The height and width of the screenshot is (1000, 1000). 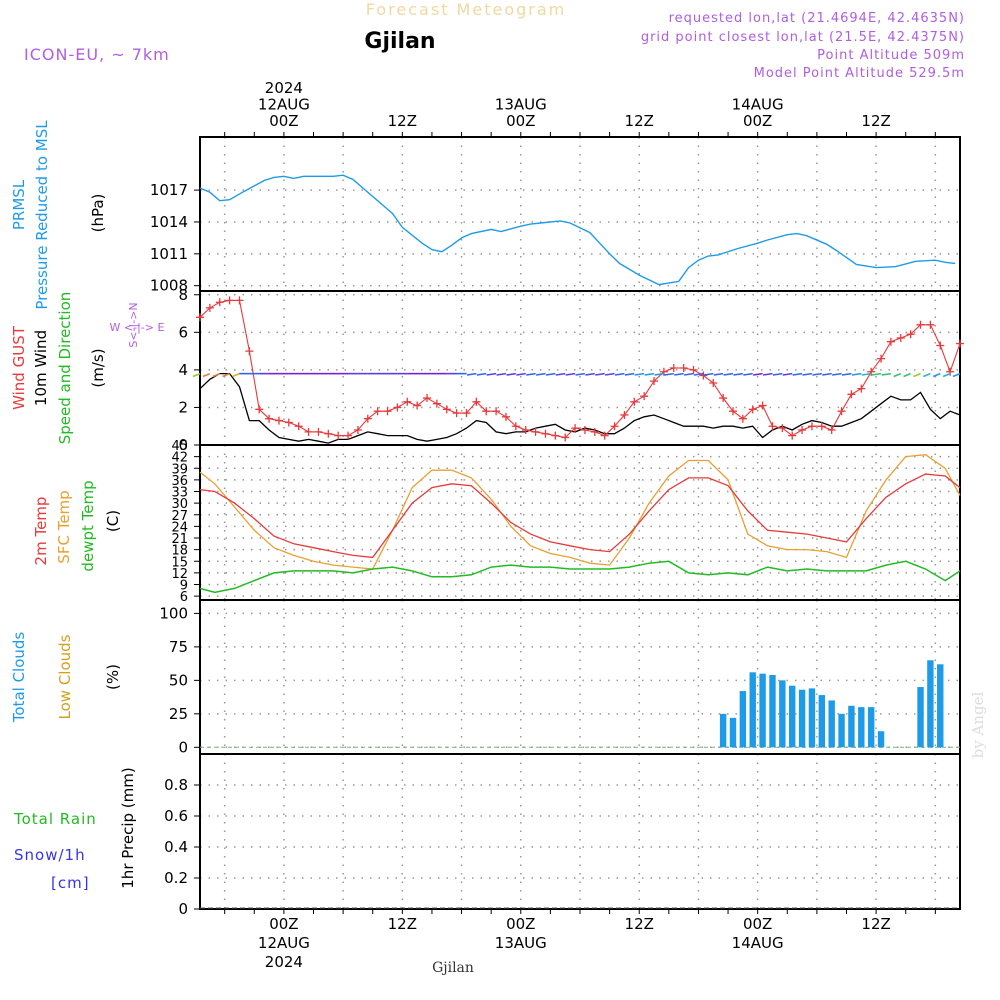 I want to click on label-c: (C), so click(x=113, y=521).